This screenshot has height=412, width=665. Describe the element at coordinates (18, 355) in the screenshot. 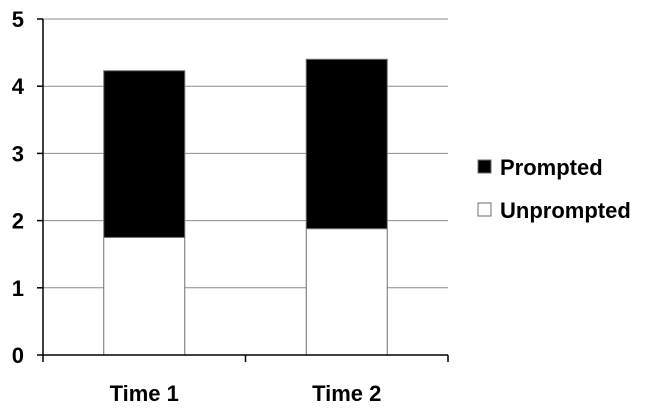

I see `y-tick-label: 0` at that location.